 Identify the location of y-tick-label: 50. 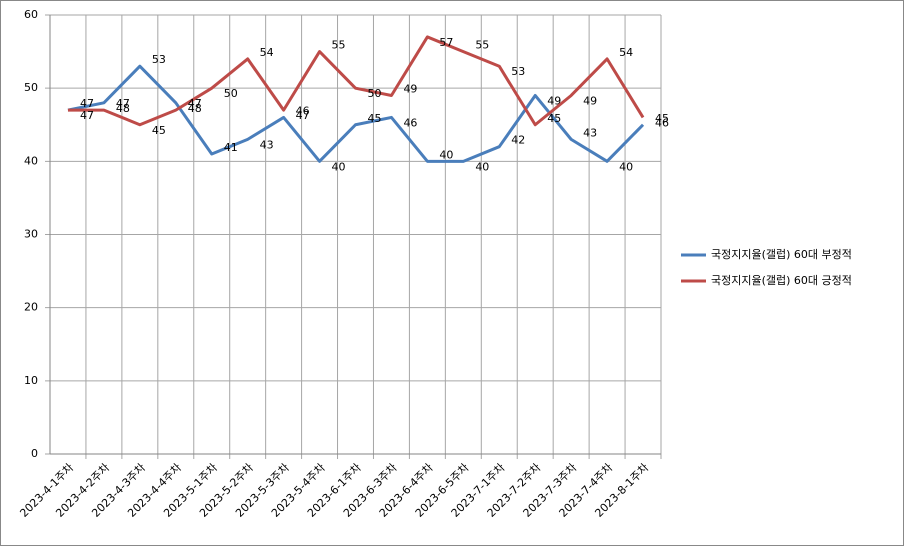
(31, 87).